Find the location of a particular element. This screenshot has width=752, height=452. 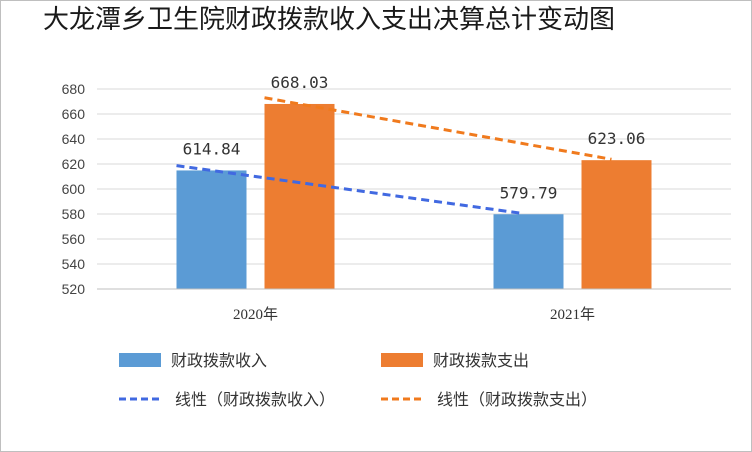

legend-label: 线性（财政拨款收入） is located at coordinates (255, 399).